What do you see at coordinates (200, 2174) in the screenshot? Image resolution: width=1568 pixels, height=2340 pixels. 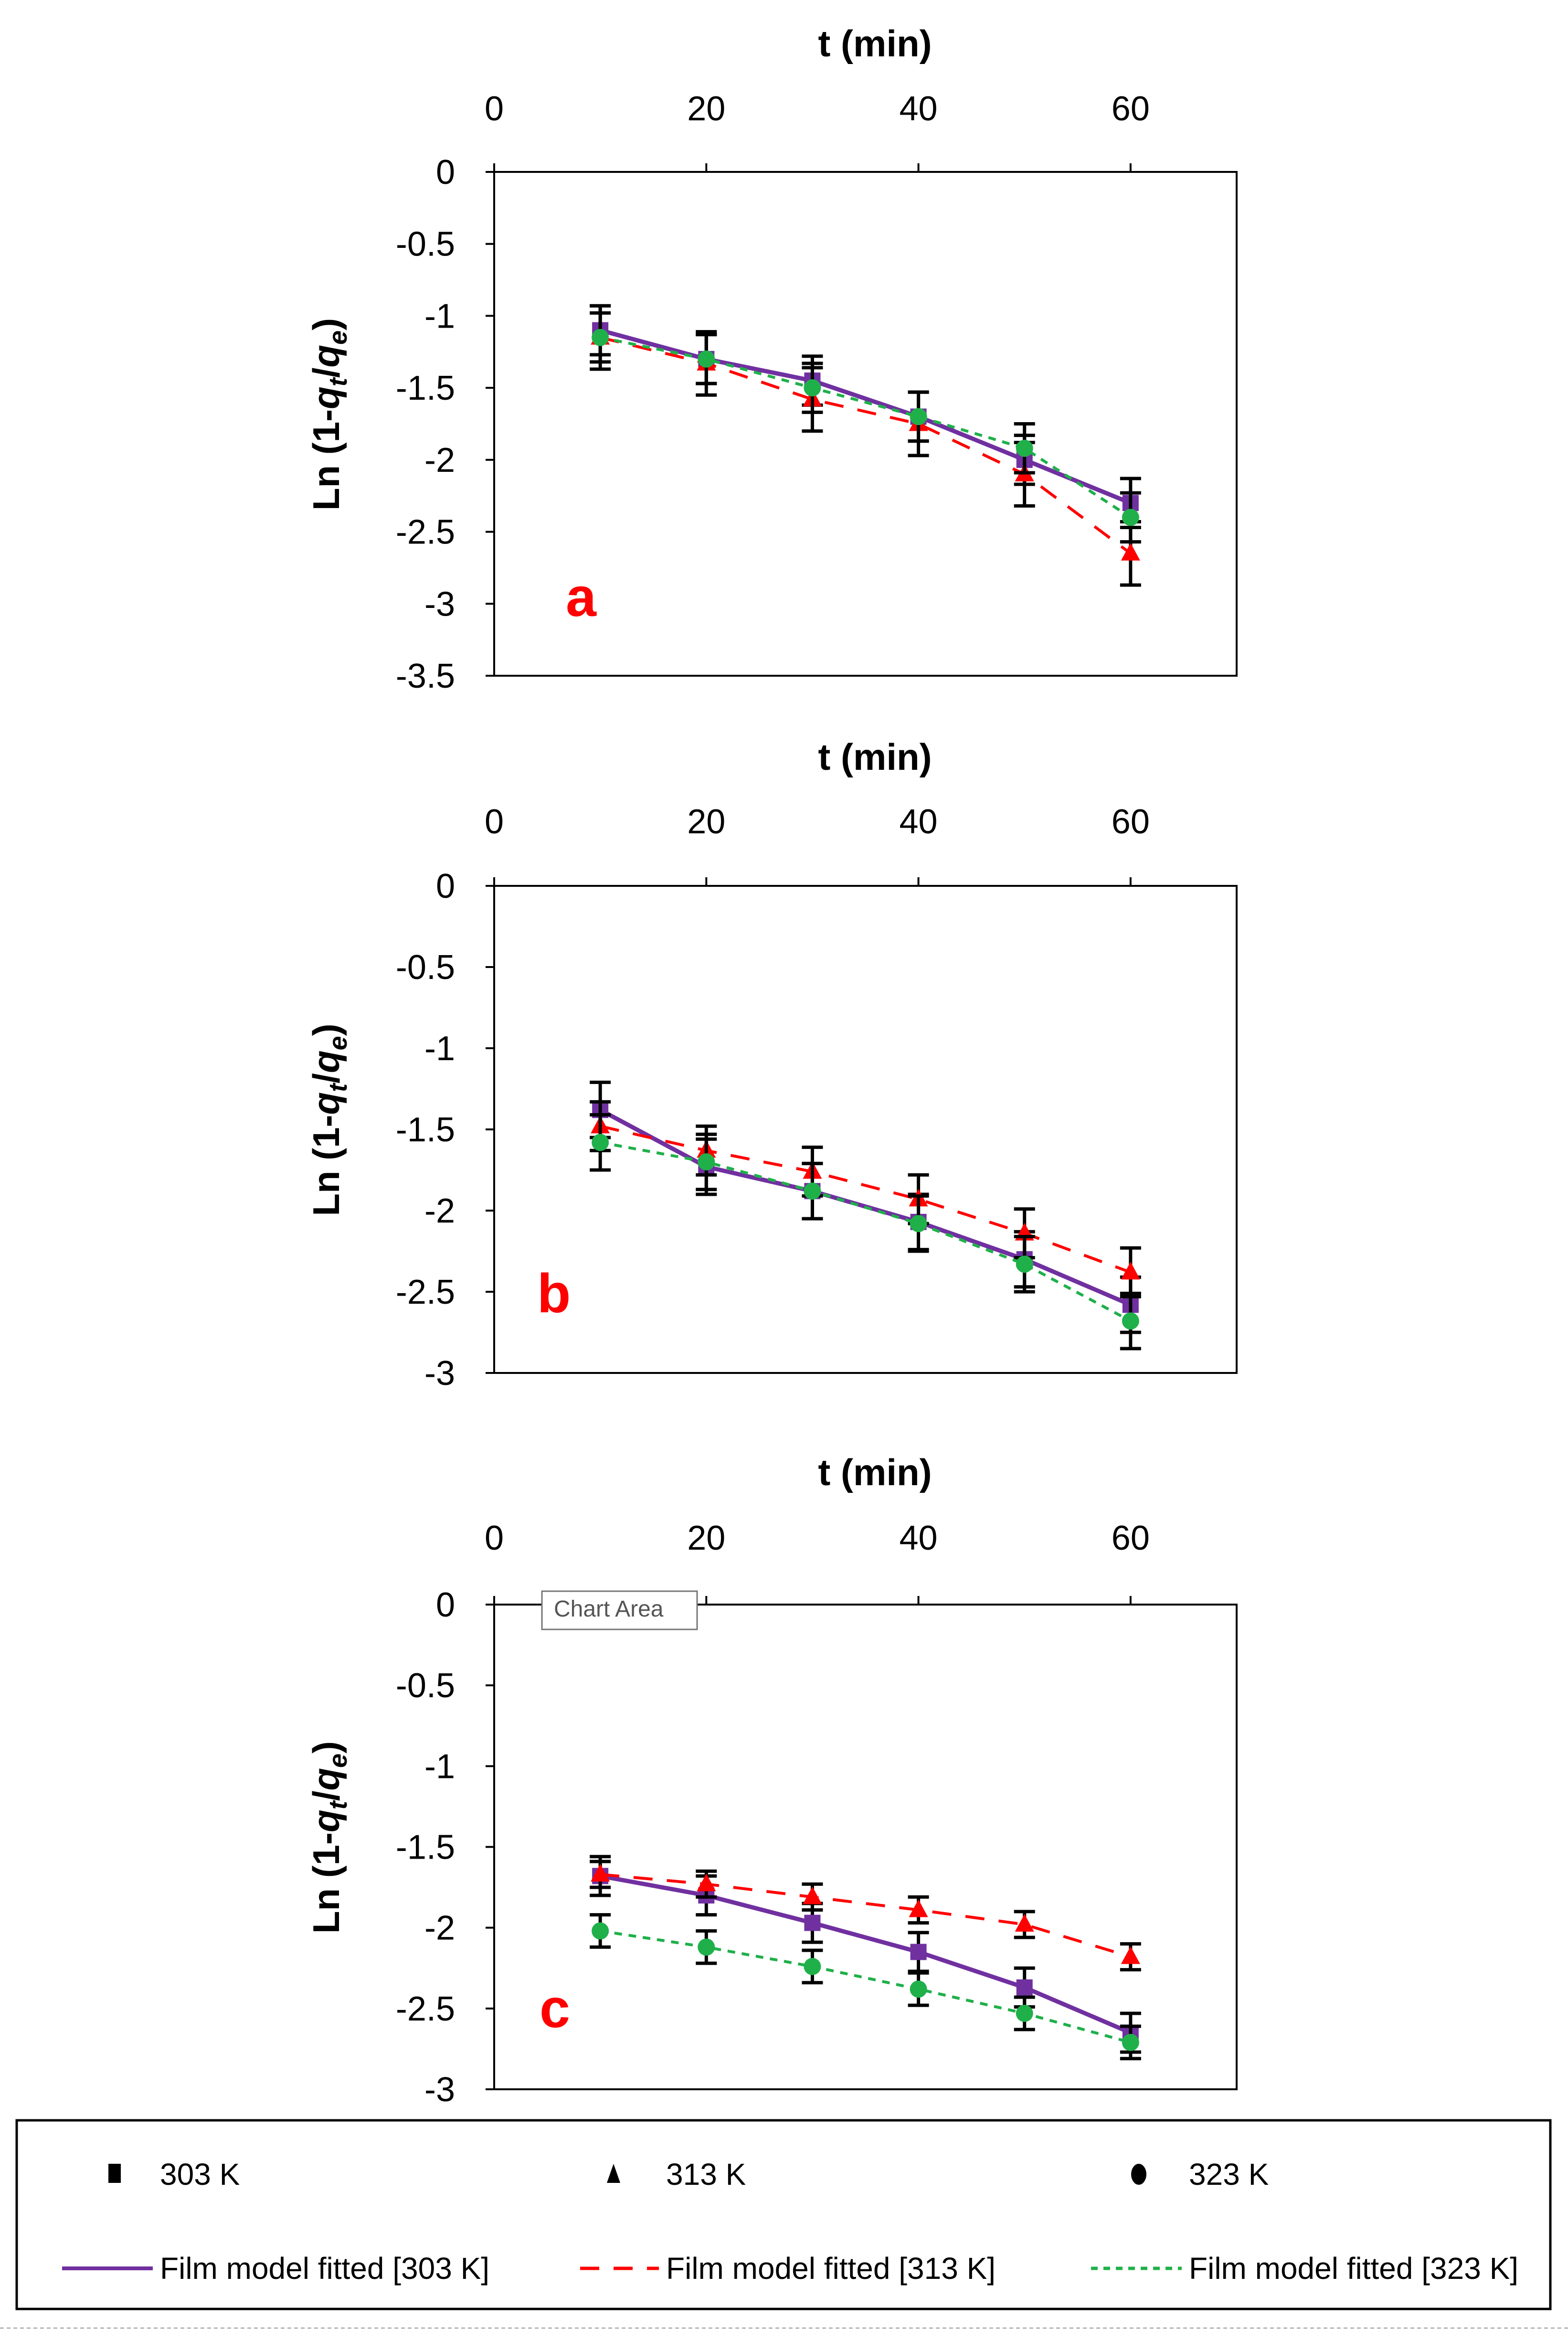 I see `legend-label: 303 K` at bounding box center [200, 2174].